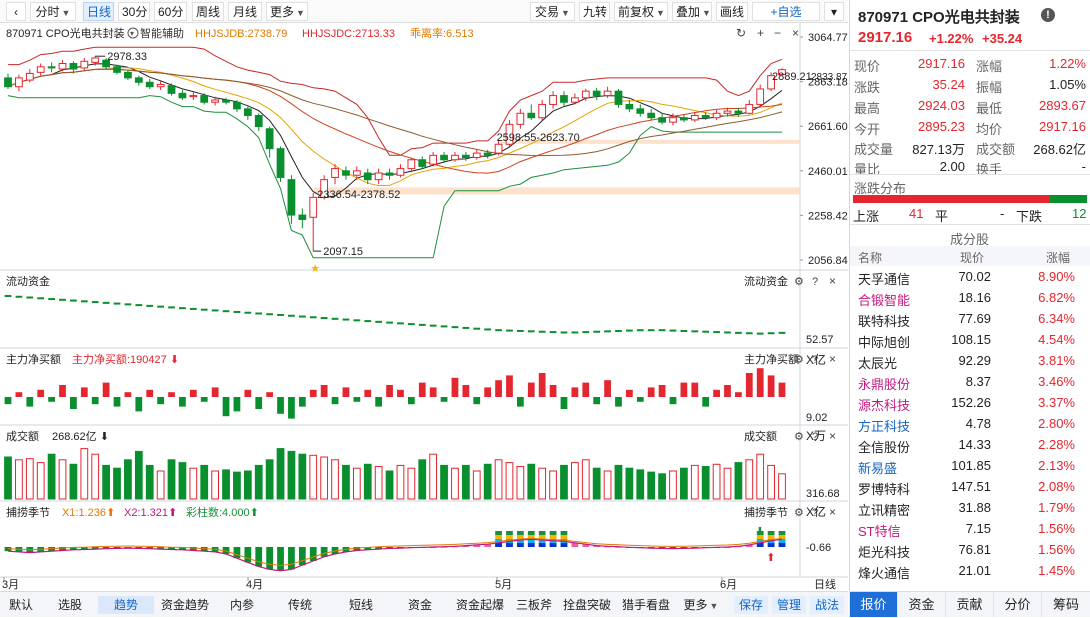 The height and width of the screenshot is (618, 1090). What do you see at coordinates (827, 605) in the screenshot?
I see `bottom-action-2: 战法` at bounding box center [827, 605].